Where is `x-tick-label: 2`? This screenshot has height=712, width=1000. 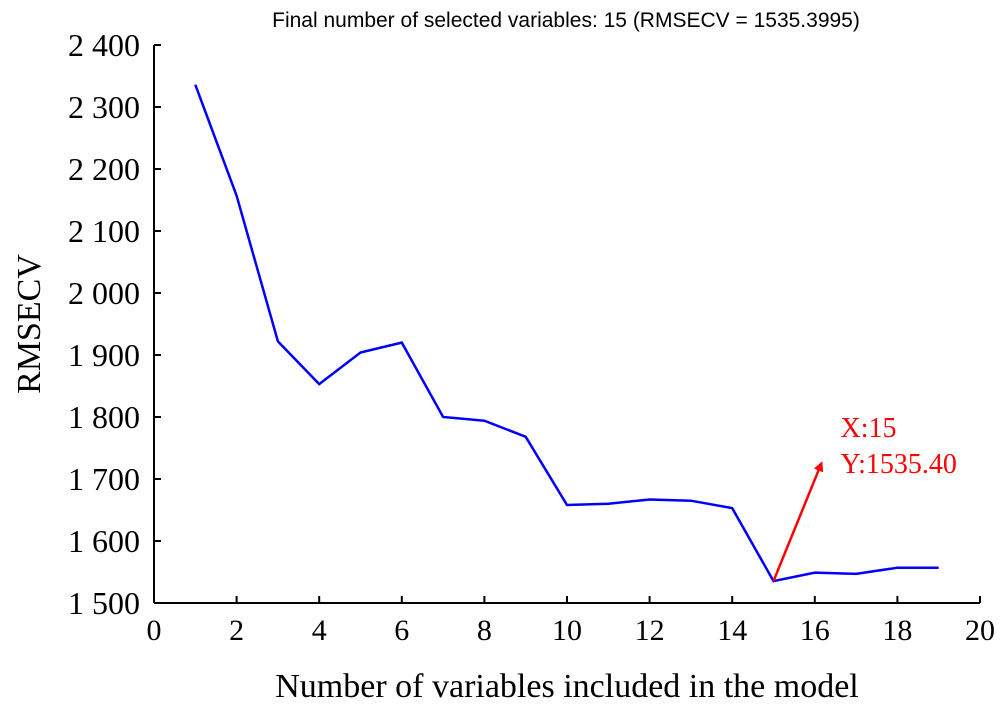
x-tick-label: 2 is located at coordinates (236, 630).